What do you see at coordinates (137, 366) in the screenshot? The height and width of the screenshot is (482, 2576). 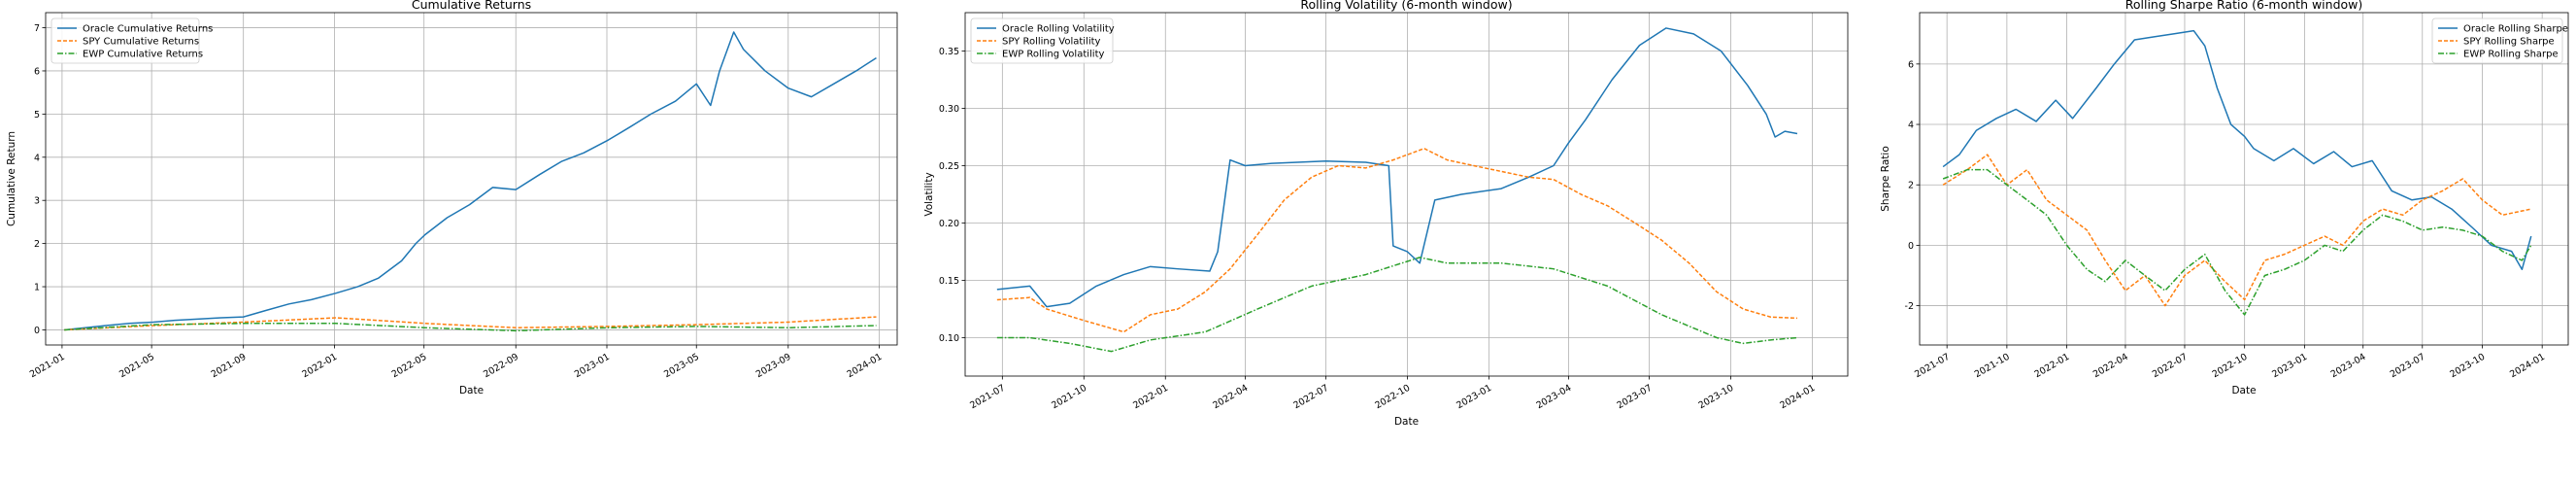 I see `x-tick-label: 2021-05` at bounding box center [137, 366].